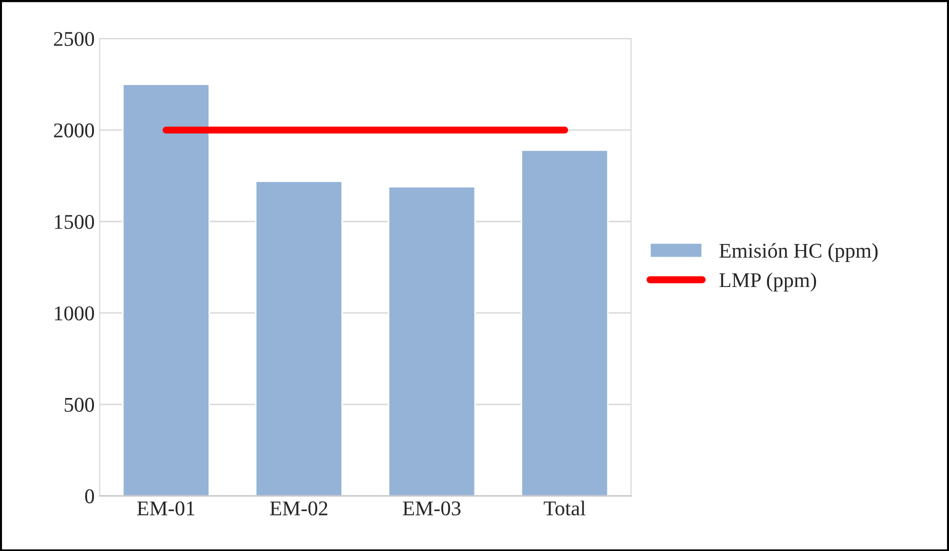 The height and width of the screenshot is (551, 949). I want to click on y-tick-label: 1500, so click(74, 221).